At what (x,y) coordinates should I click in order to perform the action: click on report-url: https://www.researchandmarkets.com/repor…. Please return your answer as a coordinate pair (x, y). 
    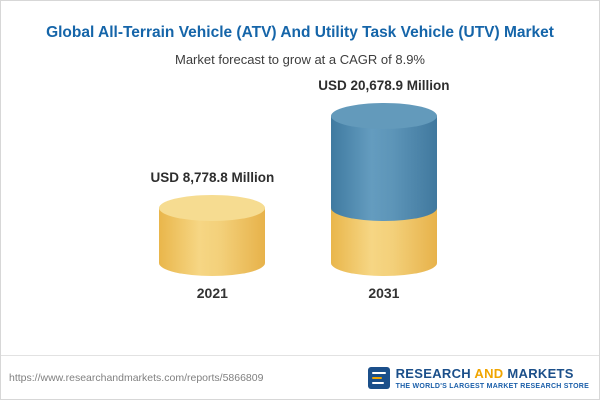
    Looking at the image, I should click on (136, 377).